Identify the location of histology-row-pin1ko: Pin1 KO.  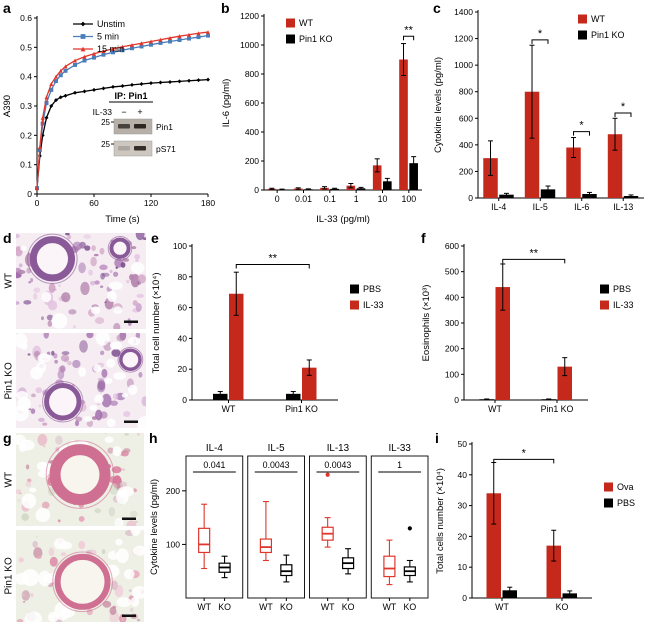
(74, 380).